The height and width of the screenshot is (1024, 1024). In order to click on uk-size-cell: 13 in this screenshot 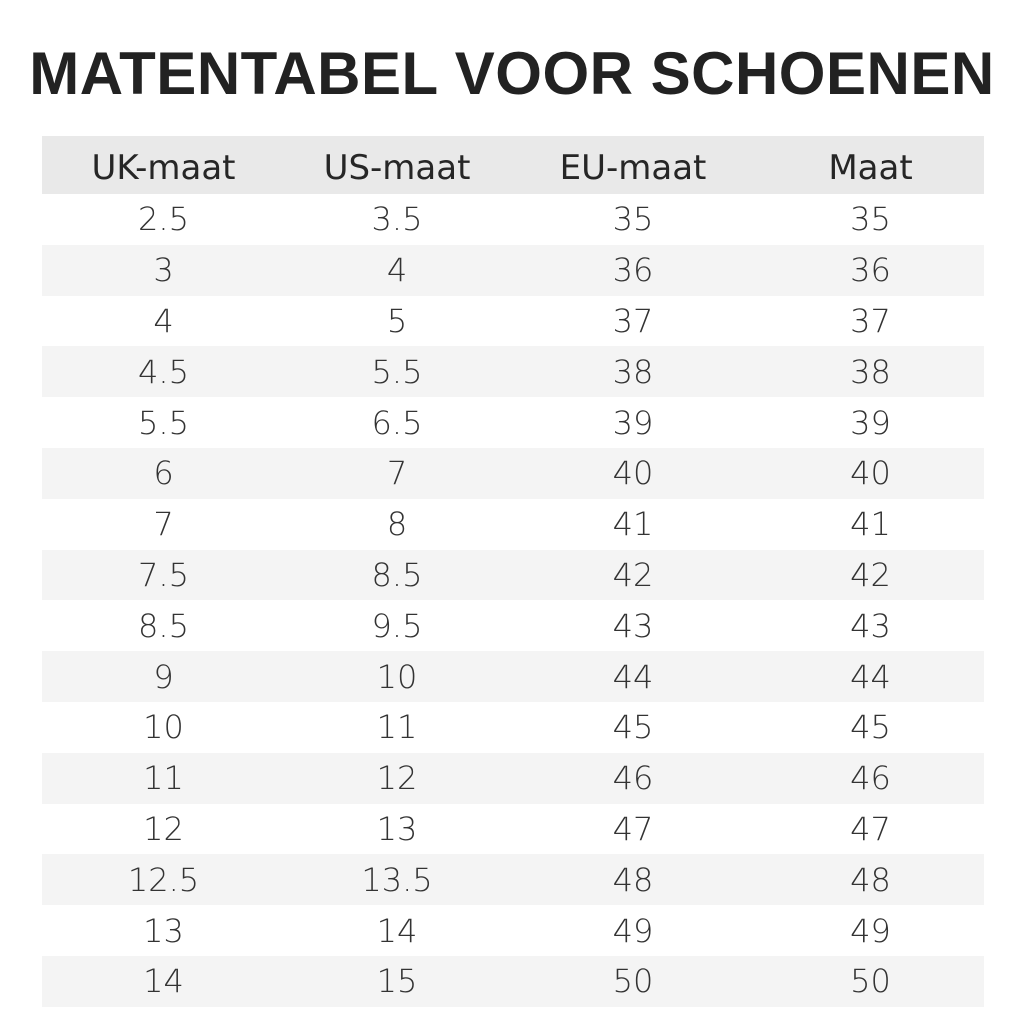, I will do `click(163, 930)`.